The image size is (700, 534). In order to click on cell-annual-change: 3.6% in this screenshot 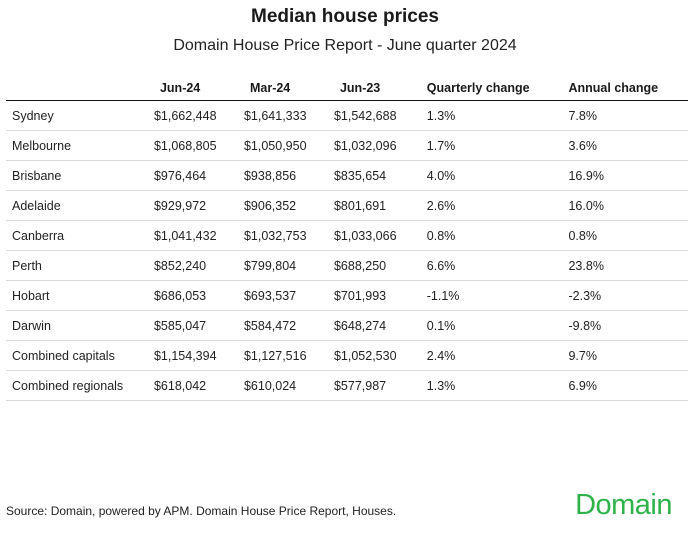, I will do `click(628, 145)`.